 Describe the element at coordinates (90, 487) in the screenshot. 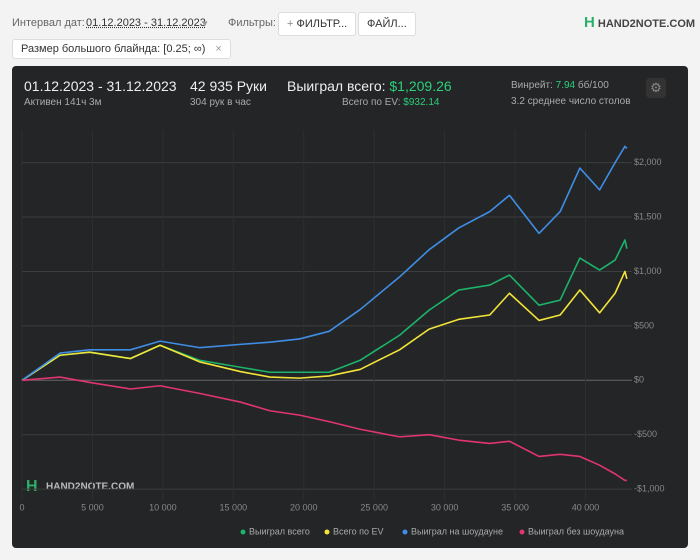

I see `watermark: HAND2NOTE.COM` at that location.